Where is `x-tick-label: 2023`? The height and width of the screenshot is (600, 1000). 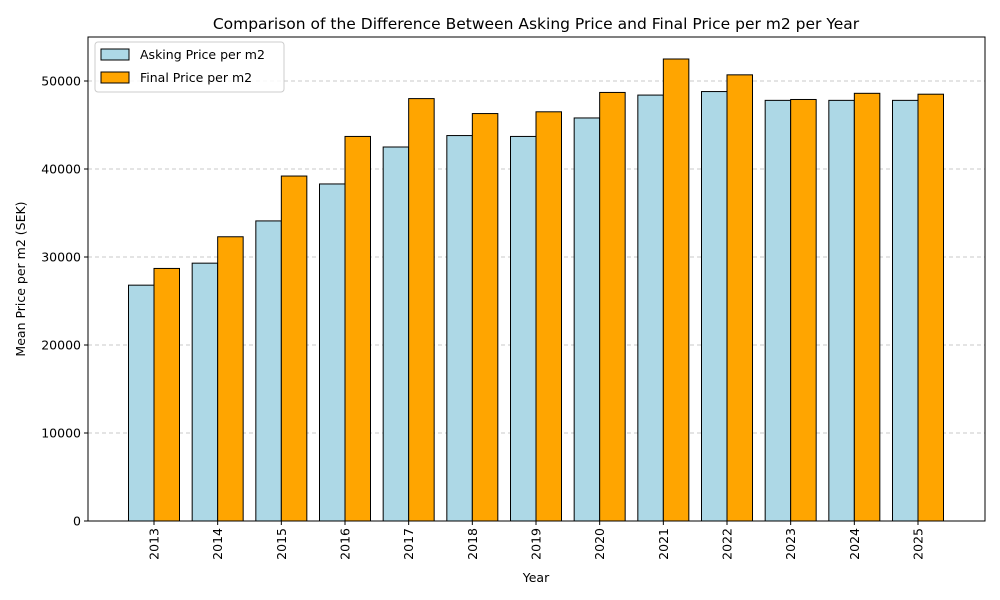 x-tick-label: 2023 is located at coordinates (790, 544).